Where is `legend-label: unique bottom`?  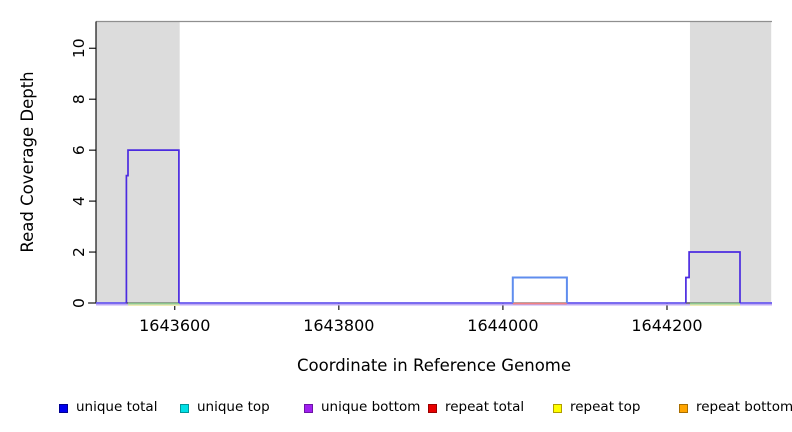 legend-label: unique bottom is located at coordinates (371, 407).